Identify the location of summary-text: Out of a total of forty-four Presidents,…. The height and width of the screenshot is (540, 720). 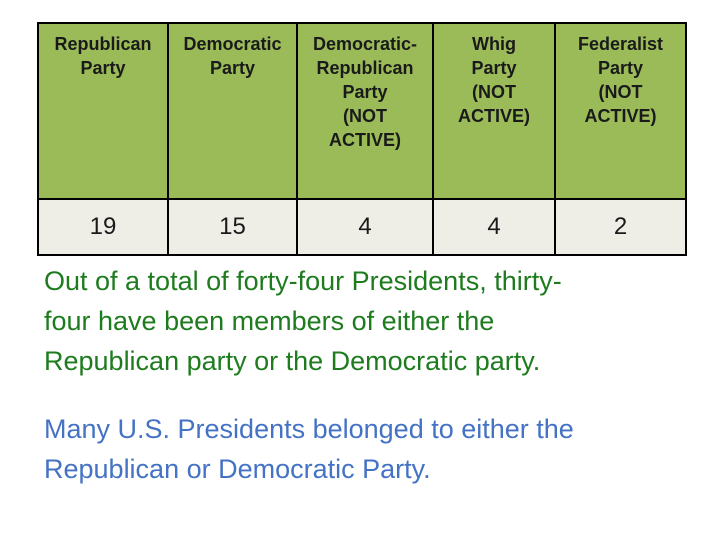
(303, 321).